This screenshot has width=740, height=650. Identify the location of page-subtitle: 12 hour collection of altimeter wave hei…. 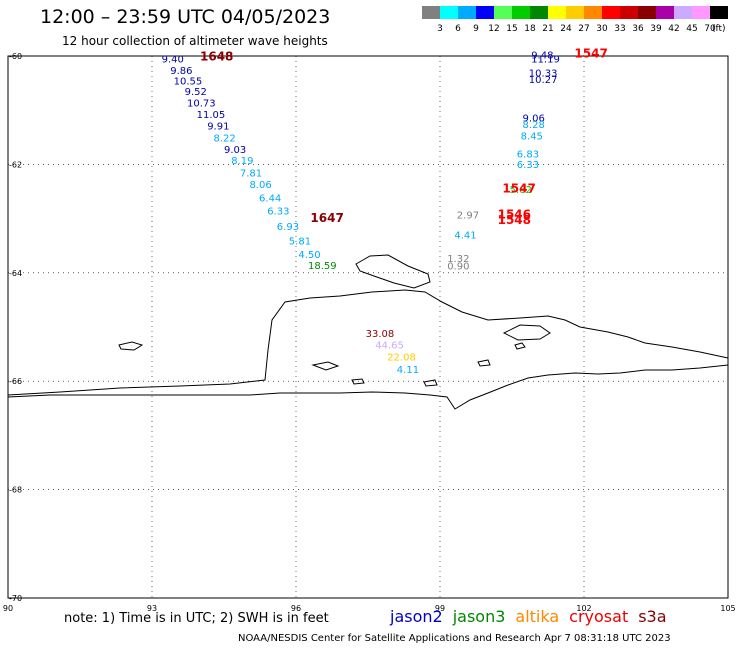
(195, 41).